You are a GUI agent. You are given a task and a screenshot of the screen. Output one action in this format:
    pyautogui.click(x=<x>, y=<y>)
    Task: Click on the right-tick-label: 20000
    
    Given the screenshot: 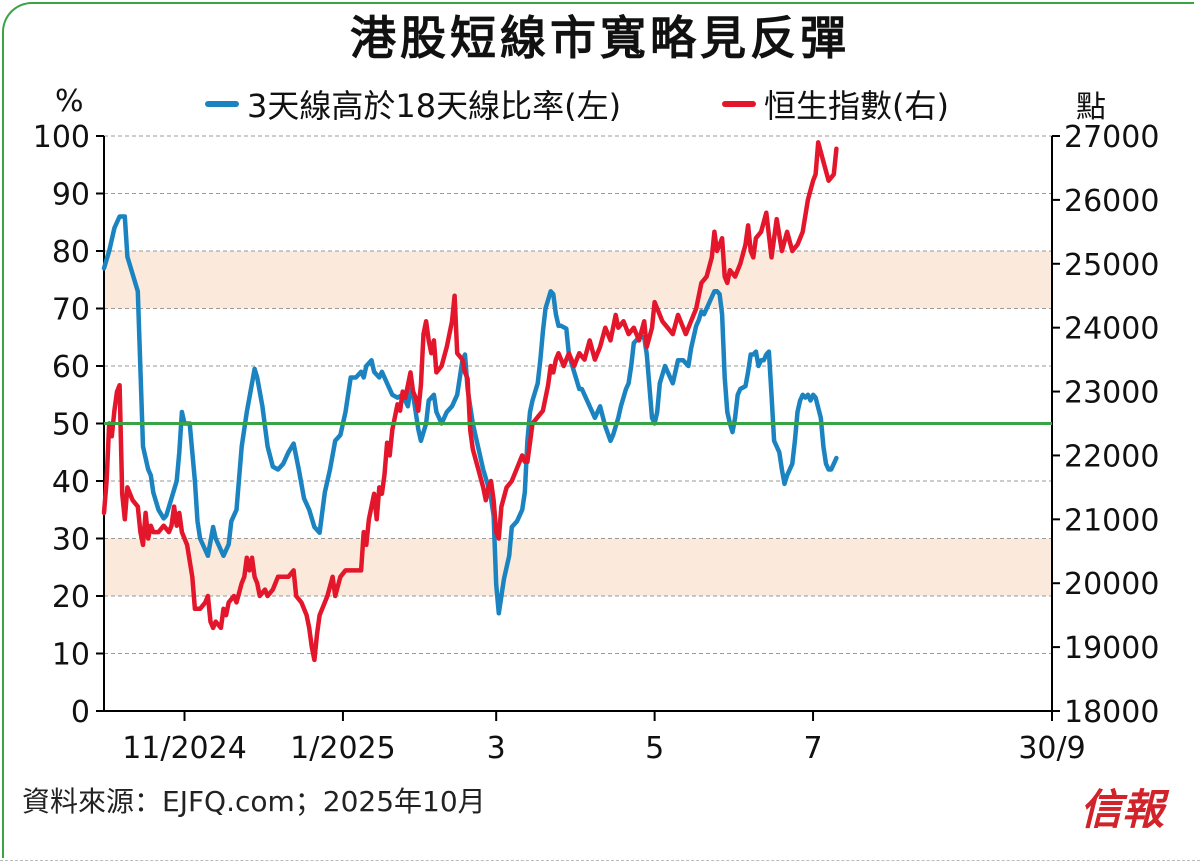 What is the action you would take?
    pyautogui.click(x=1111, y=584)
    